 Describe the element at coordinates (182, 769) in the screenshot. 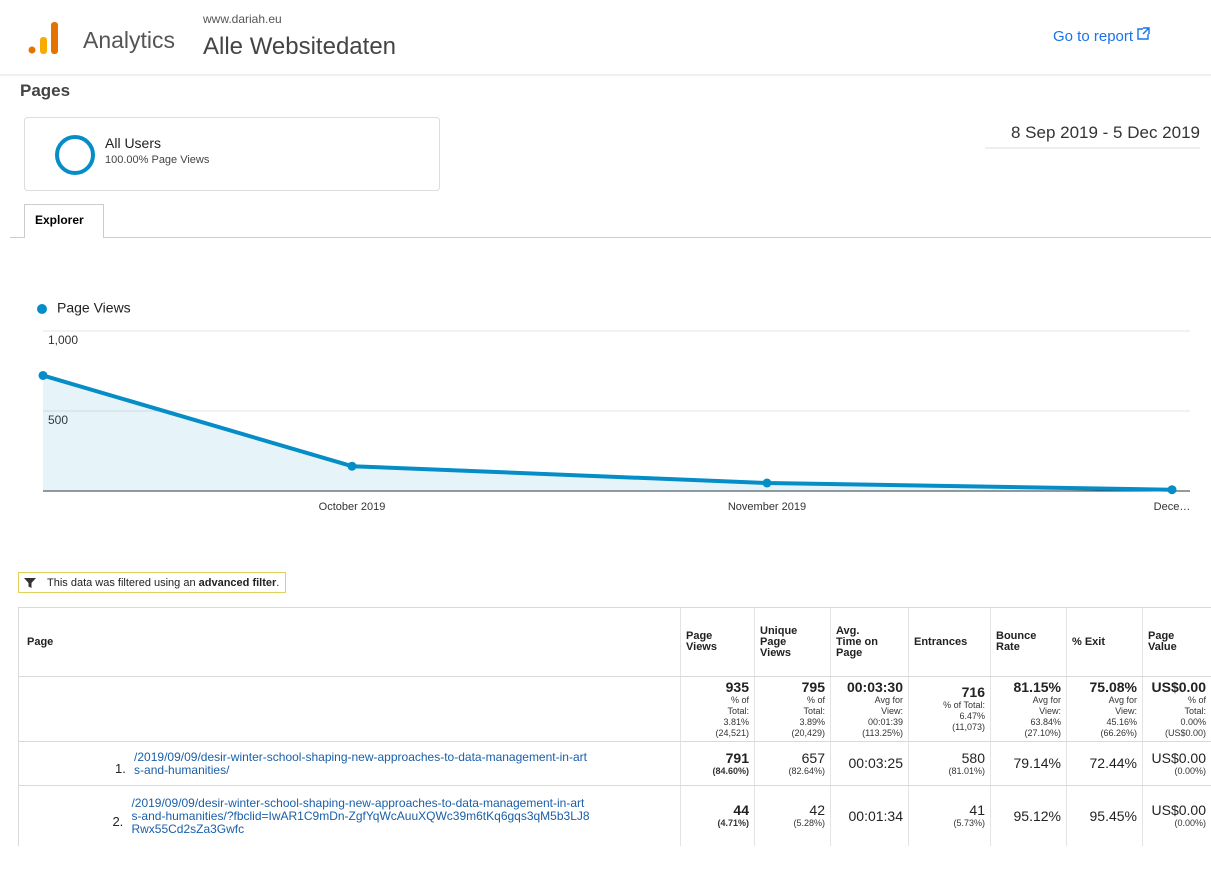

I see `page-path: s-and-humanities/` at that location.